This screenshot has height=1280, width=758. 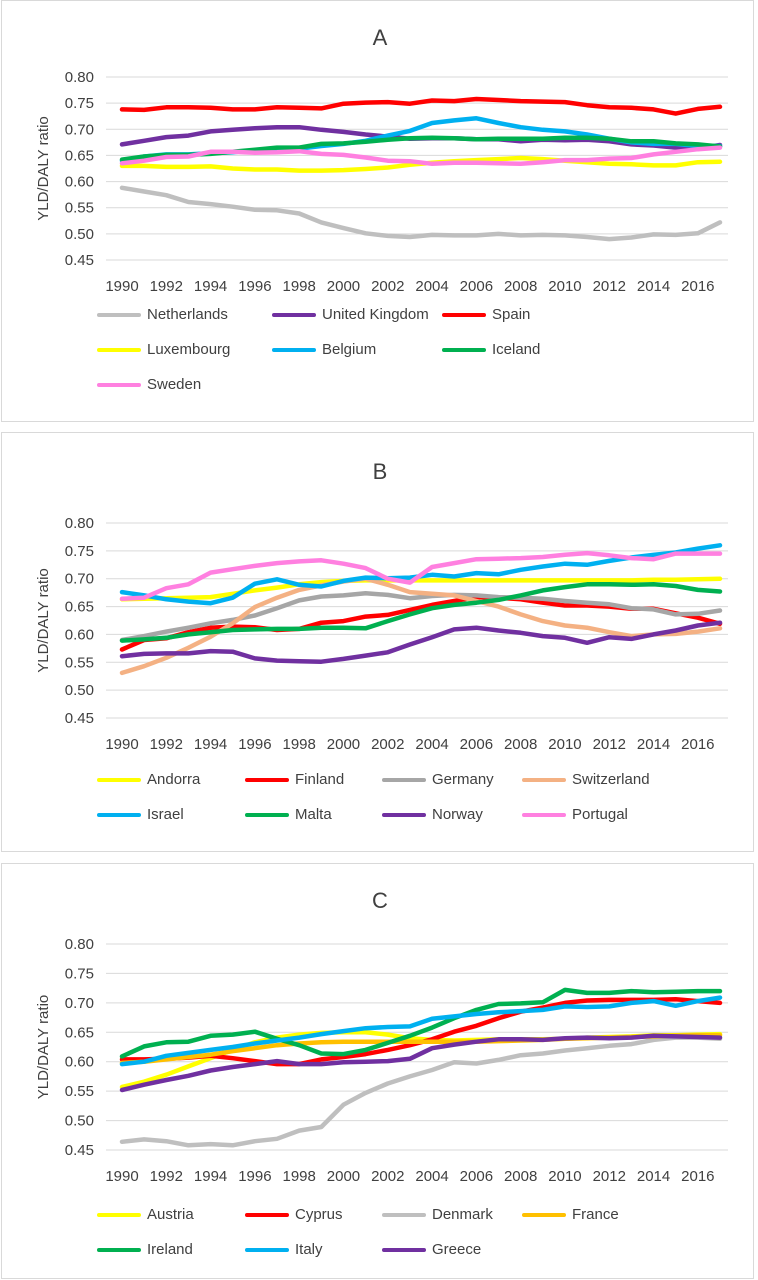 I want to click on legend-item: Spain, so click(x=486, y=314).